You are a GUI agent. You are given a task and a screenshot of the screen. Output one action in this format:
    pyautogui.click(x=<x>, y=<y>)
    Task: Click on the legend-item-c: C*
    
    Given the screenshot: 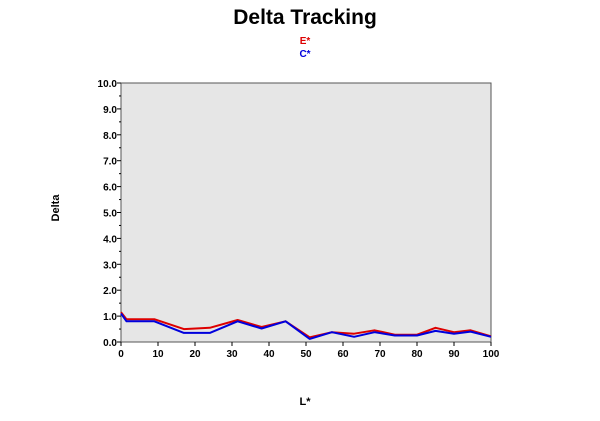 What is the action you would take?
    pyautogui.click(x=305, y=54)
    